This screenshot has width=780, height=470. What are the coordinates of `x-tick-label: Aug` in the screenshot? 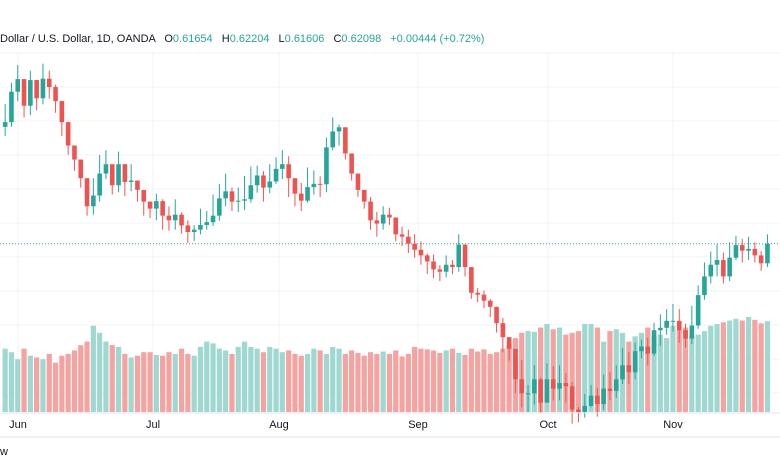 It's located at (279, 425).